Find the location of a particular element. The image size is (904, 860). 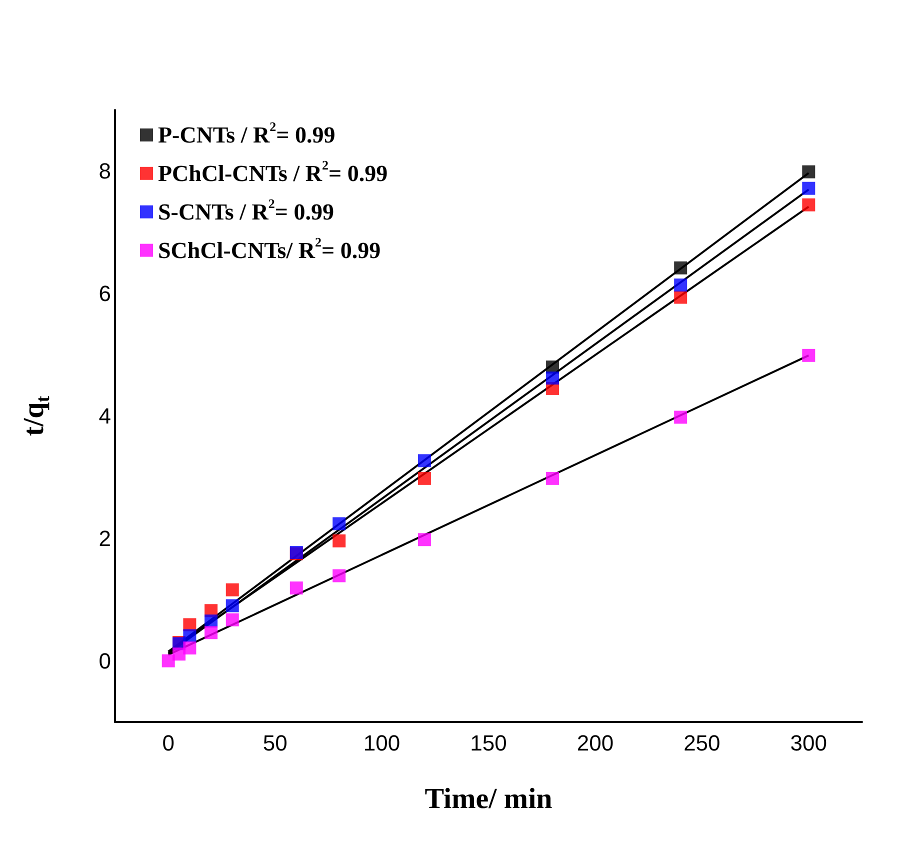

x-tick-label: 200 is located at coordinates (595, 743).